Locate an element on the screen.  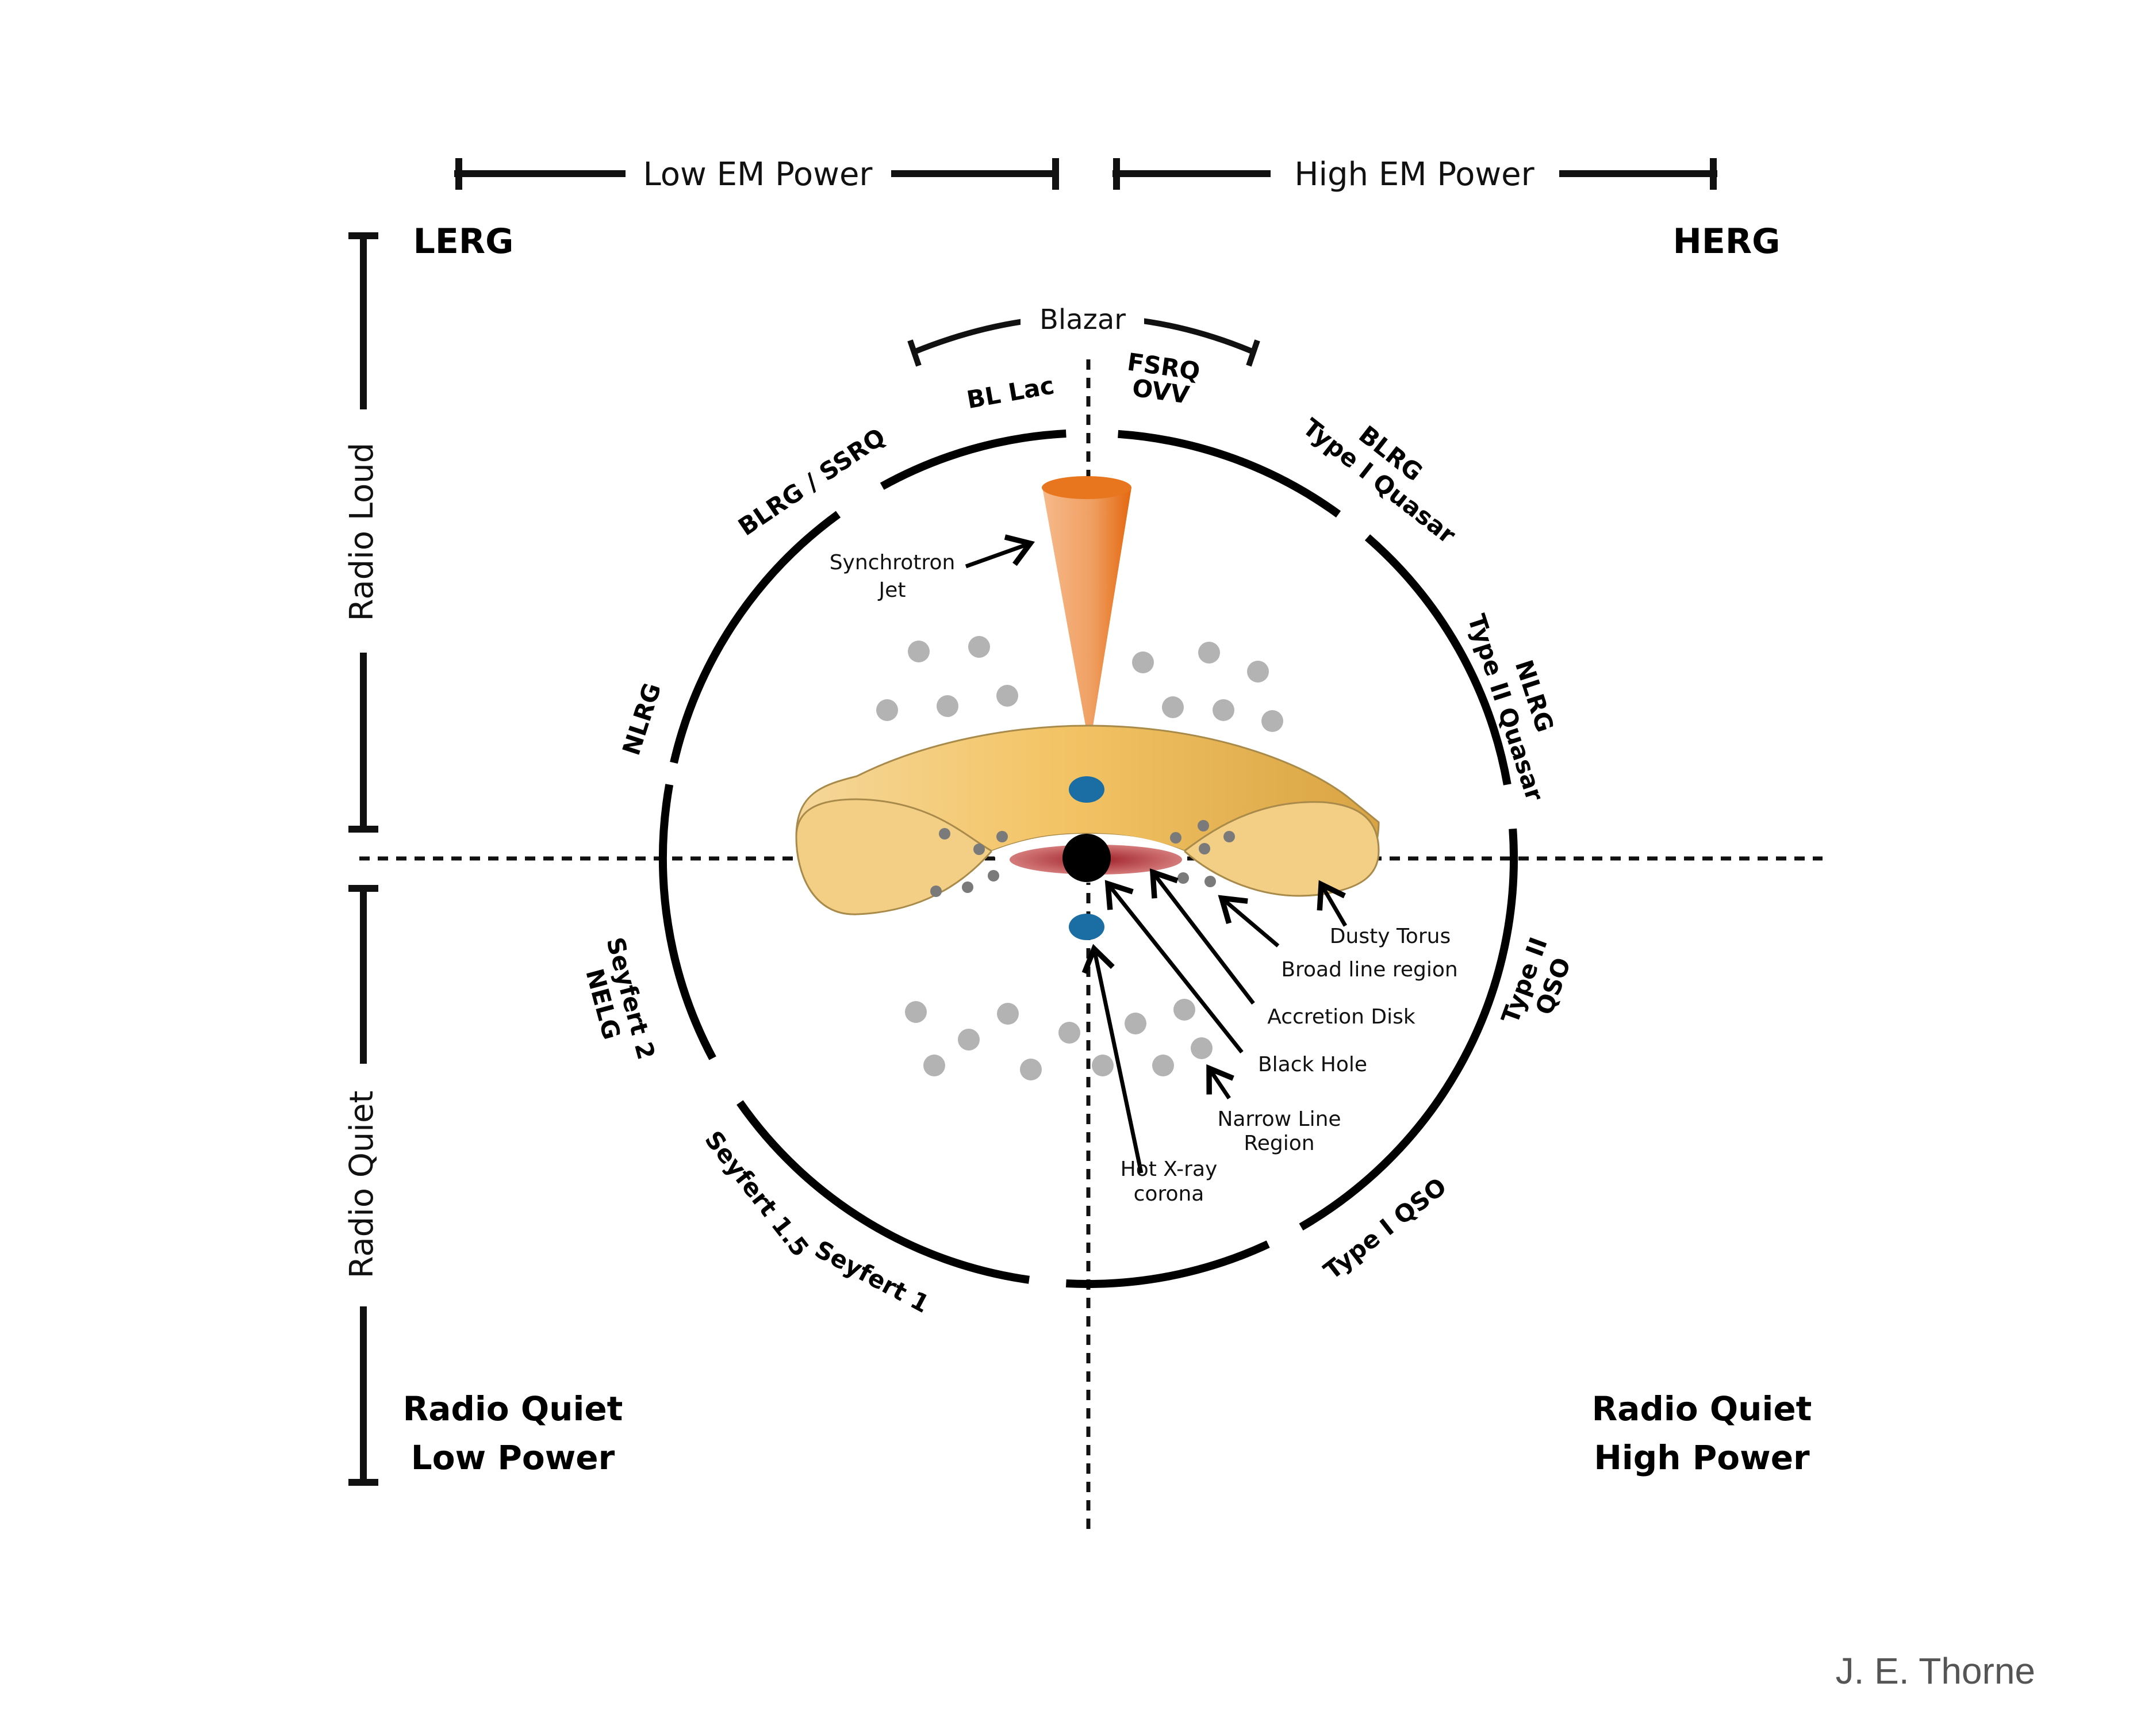
class-blrg-ssrq: BLRG / SSRQ is located at coordinates (811, 482).